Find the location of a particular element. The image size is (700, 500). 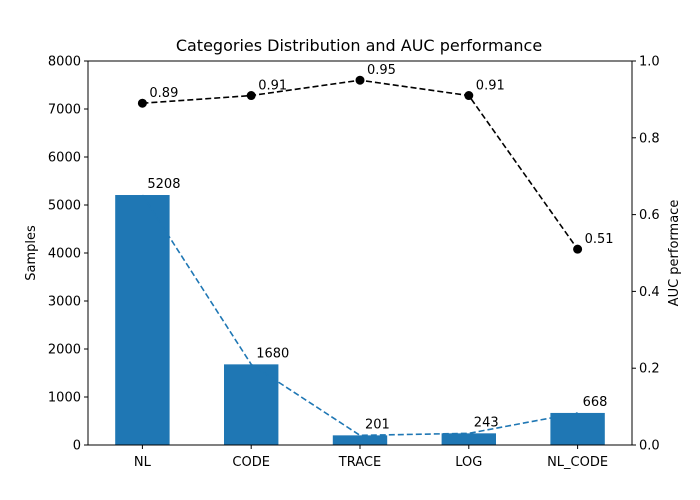

bar-value-label: 5208 is located at coordinates (163, 184).